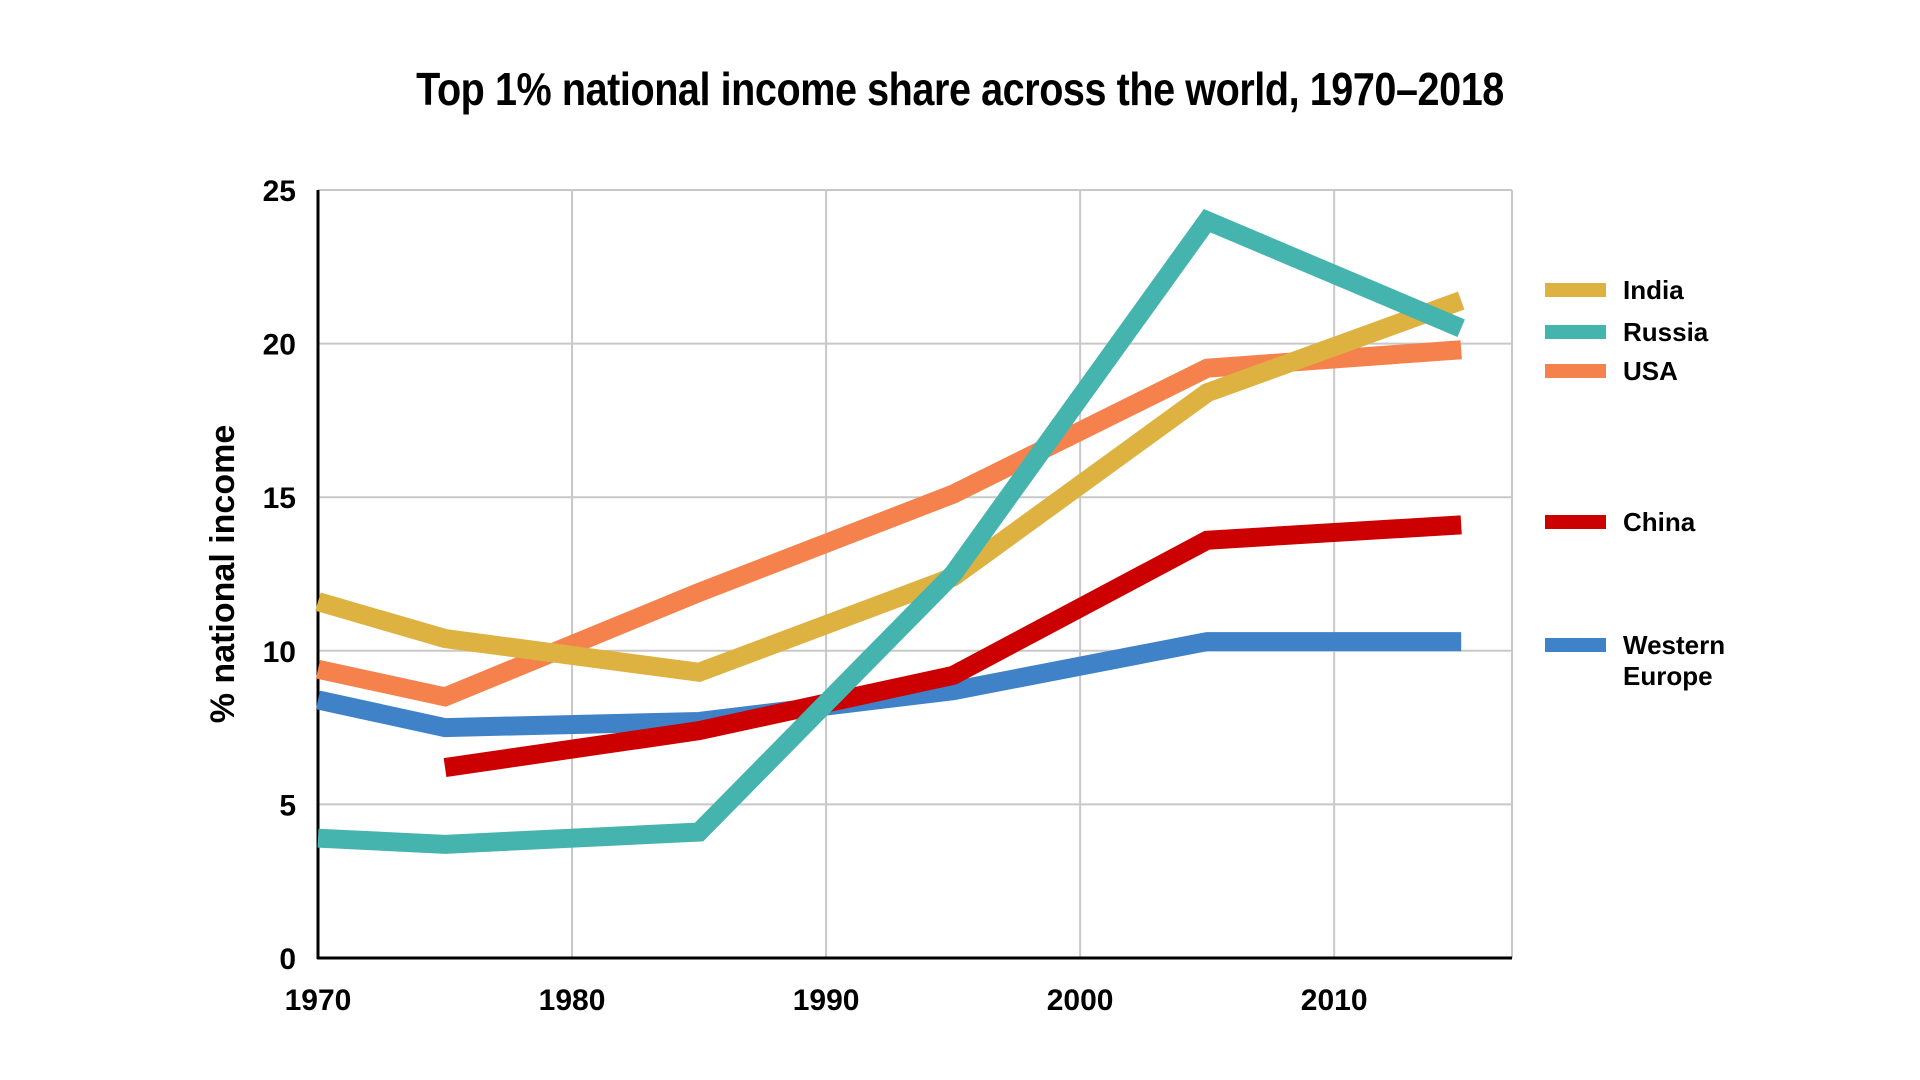  Describe the element at coordinates (952, 646) in the screenshot. I see `series-line-china` at that location.